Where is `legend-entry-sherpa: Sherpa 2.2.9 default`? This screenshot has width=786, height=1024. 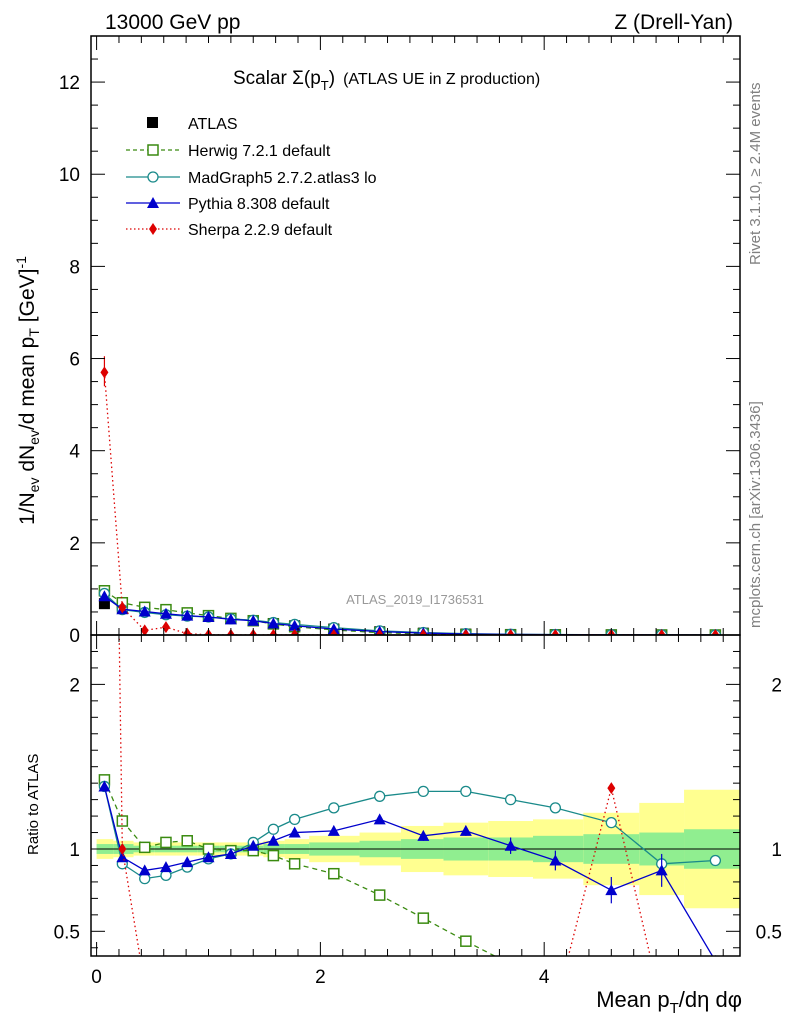 legend-entry-sherpa: Sherpa 2.2.9 default is located at coordinates (229, 230).